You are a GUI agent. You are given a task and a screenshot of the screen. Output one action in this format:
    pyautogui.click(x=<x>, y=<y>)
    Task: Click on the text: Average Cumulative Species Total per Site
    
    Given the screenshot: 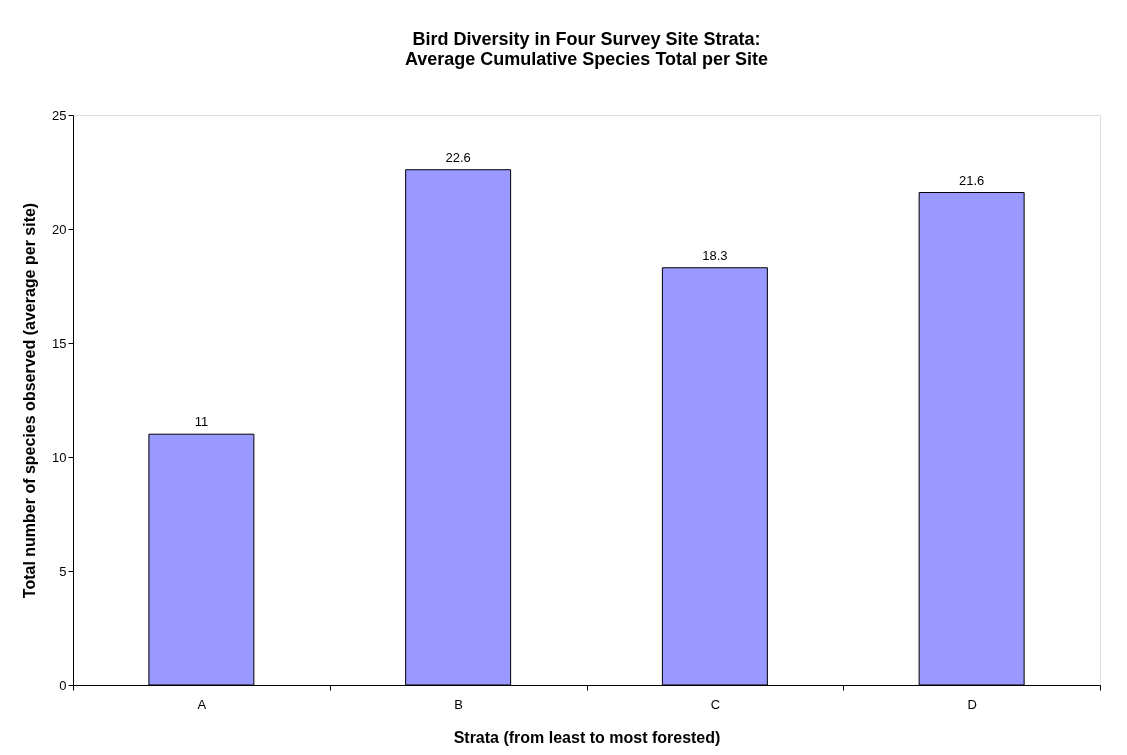 What is the action you would take?
    pyautogui.click(x=586, y=59)
    